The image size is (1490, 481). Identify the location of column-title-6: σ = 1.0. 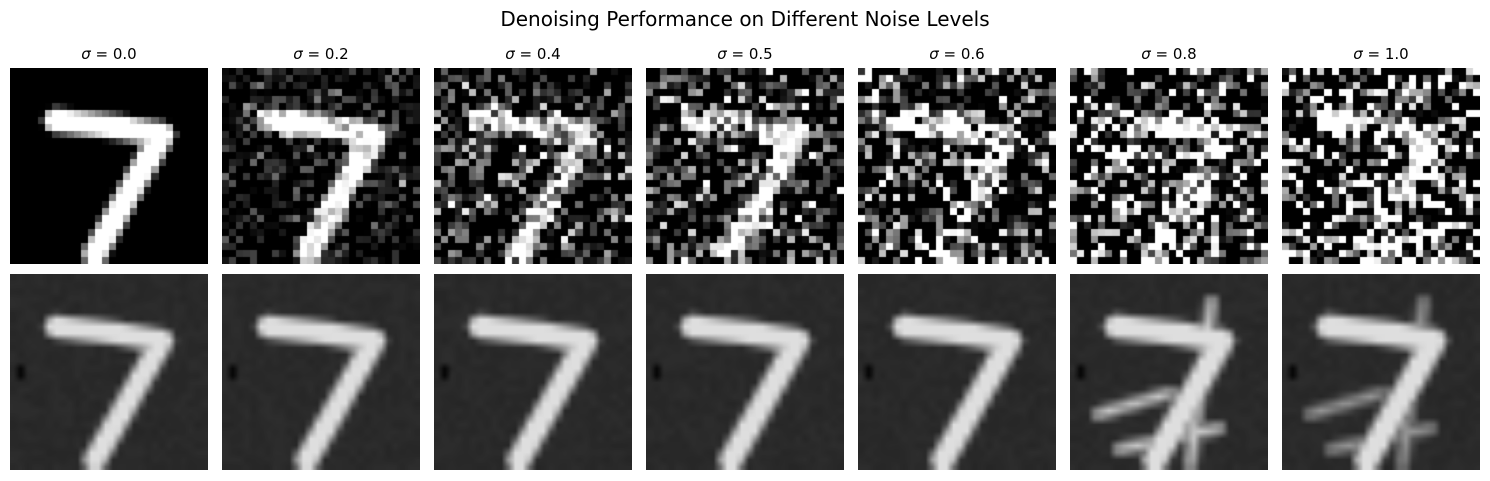
(1381, 54).